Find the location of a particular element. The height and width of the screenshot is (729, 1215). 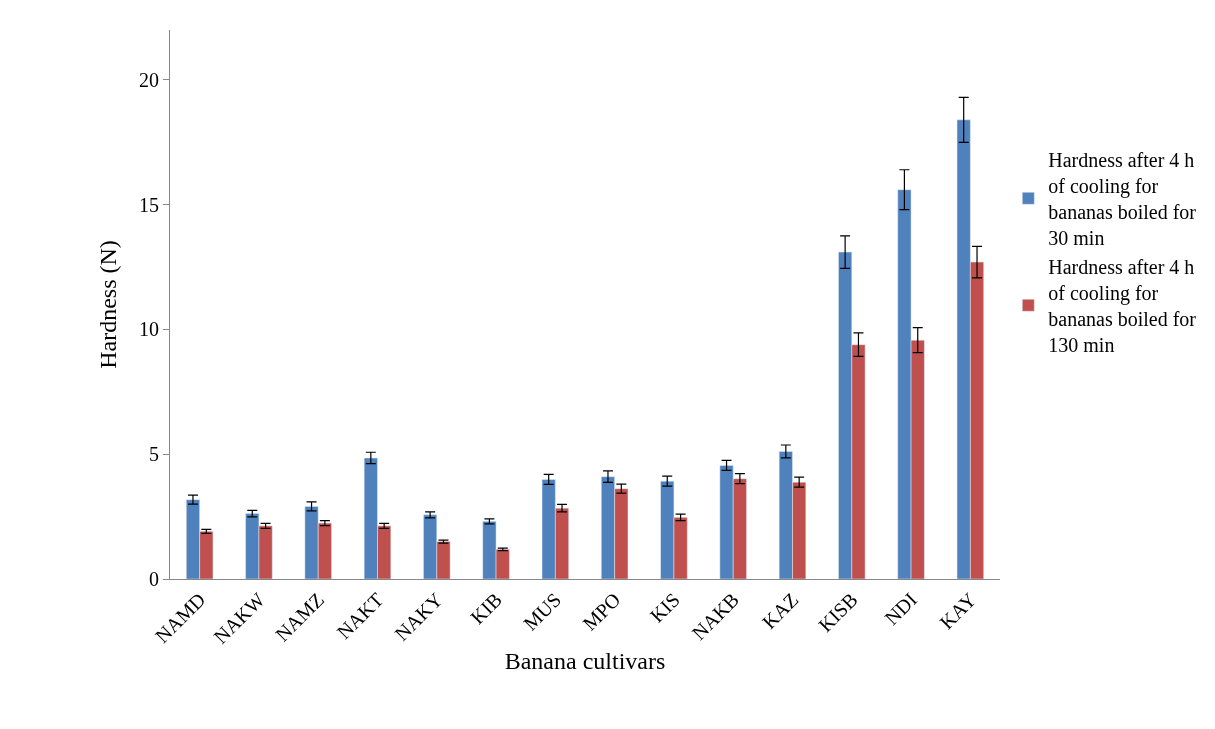

y-tick-label: 0 is located at coordinates (154, 579).